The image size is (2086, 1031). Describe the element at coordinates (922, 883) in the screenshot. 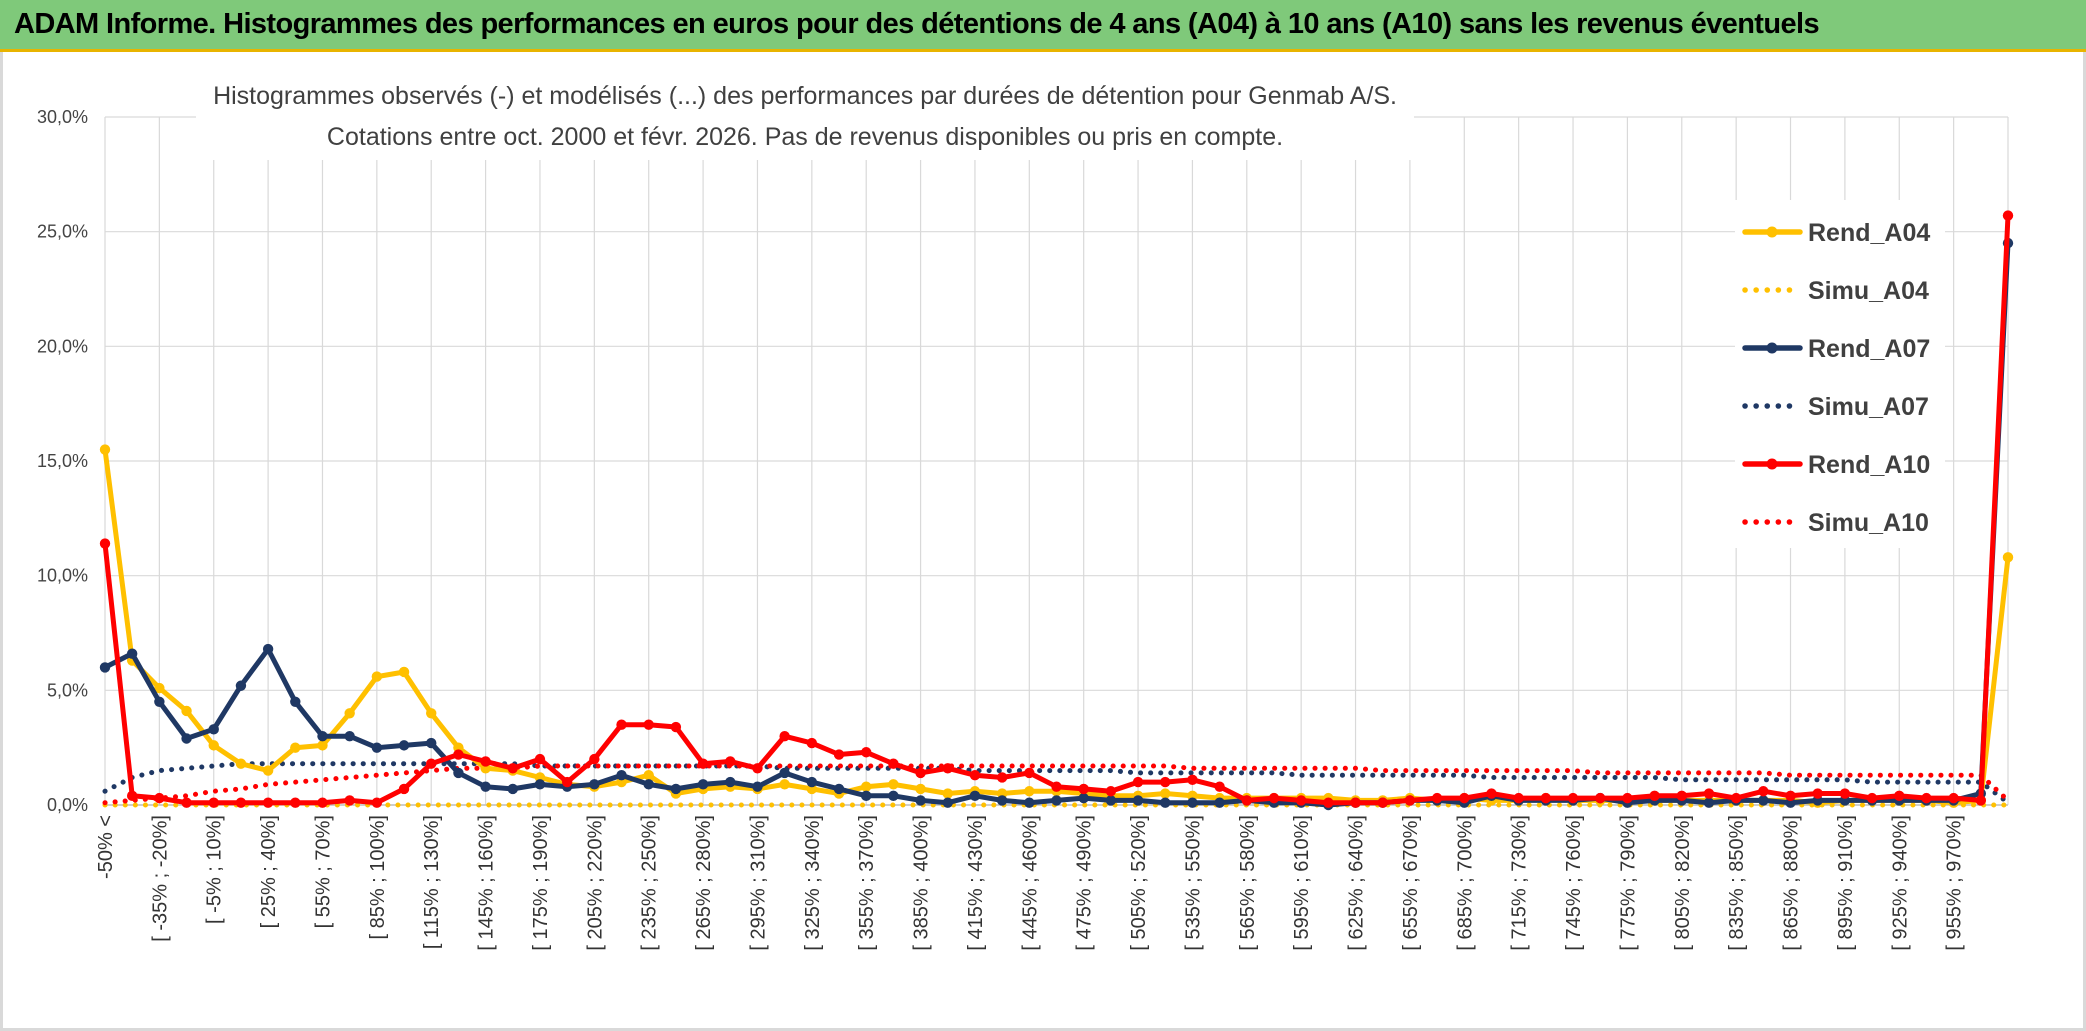

I see `x-tick-label: [ 385% ; 400%]` at that location.